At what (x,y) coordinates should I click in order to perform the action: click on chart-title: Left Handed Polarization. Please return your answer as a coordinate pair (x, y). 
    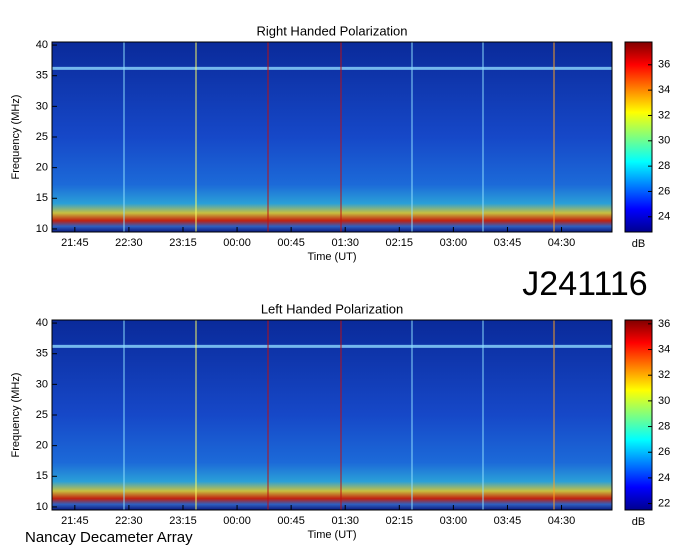
    Looking at the image, I should click on (332, 308).